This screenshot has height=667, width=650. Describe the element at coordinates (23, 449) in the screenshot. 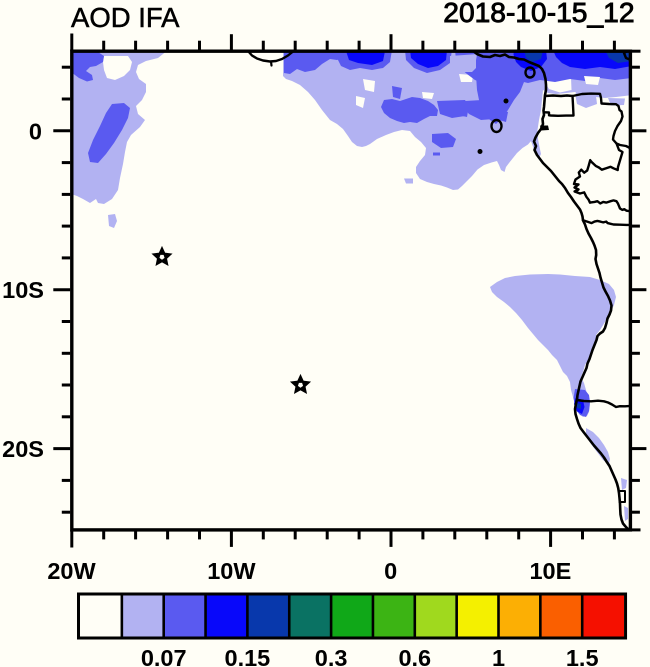

I see `svg-text: 20S` at that location.